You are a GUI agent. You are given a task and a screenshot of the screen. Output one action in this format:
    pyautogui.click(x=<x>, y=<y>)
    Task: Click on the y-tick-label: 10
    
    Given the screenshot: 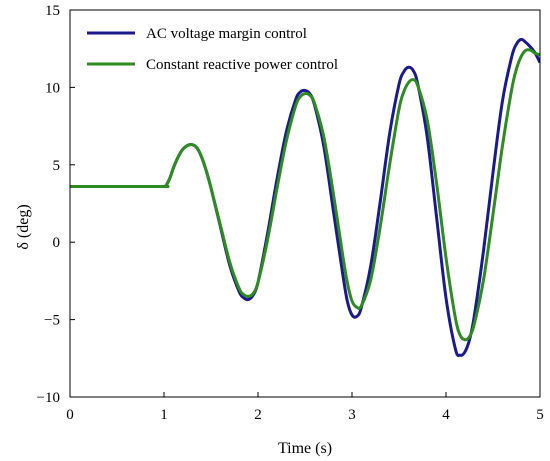 What is the action you would take?
    pyautogui.click(x=52, y=88)
    